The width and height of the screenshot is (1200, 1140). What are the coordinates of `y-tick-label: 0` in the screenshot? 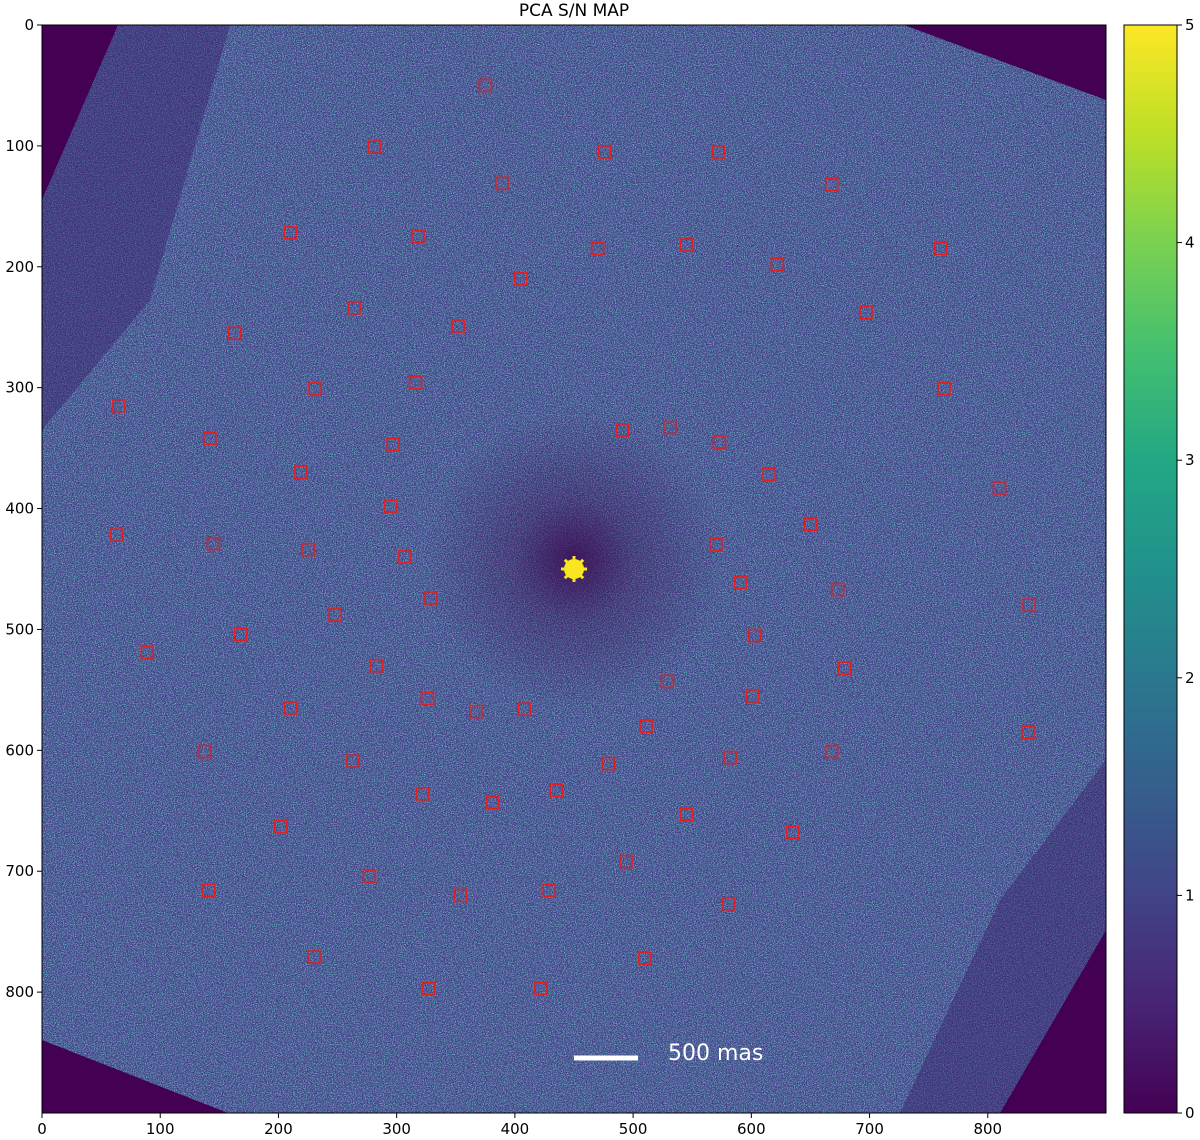 It's located at (29, 25).